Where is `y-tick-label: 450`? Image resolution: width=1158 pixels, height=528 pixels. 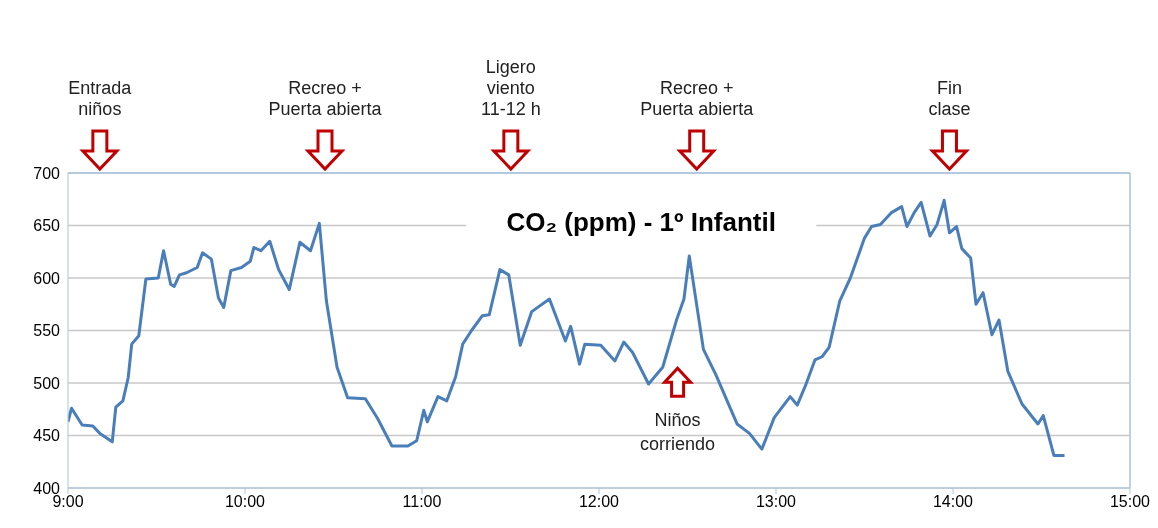 y-tick-label: 450 is located at coordinates (47, 436).